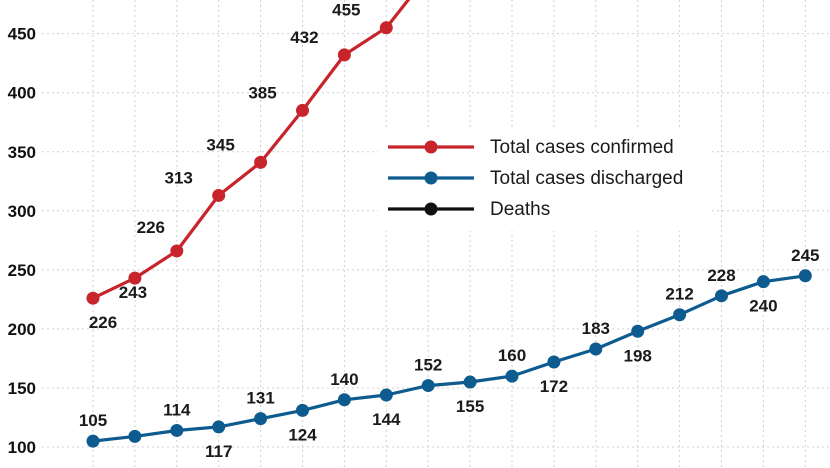 This screenshot has height=468, width=830. Describe the element at coordinates (638, 355) in the screenshot. I see `data-label-1-13: 198` at that location.